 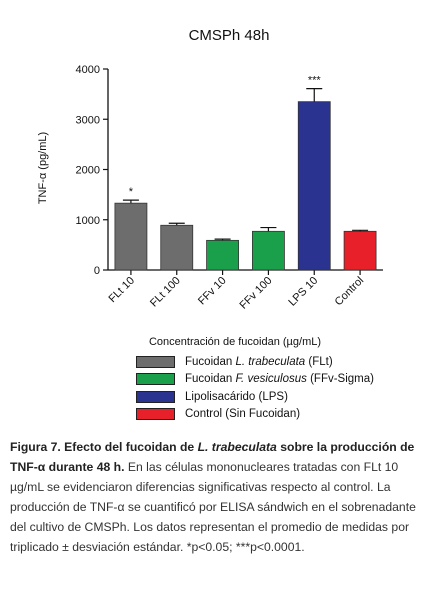 I want to click on y-tick-label: 0, so click(x=97, y=271).